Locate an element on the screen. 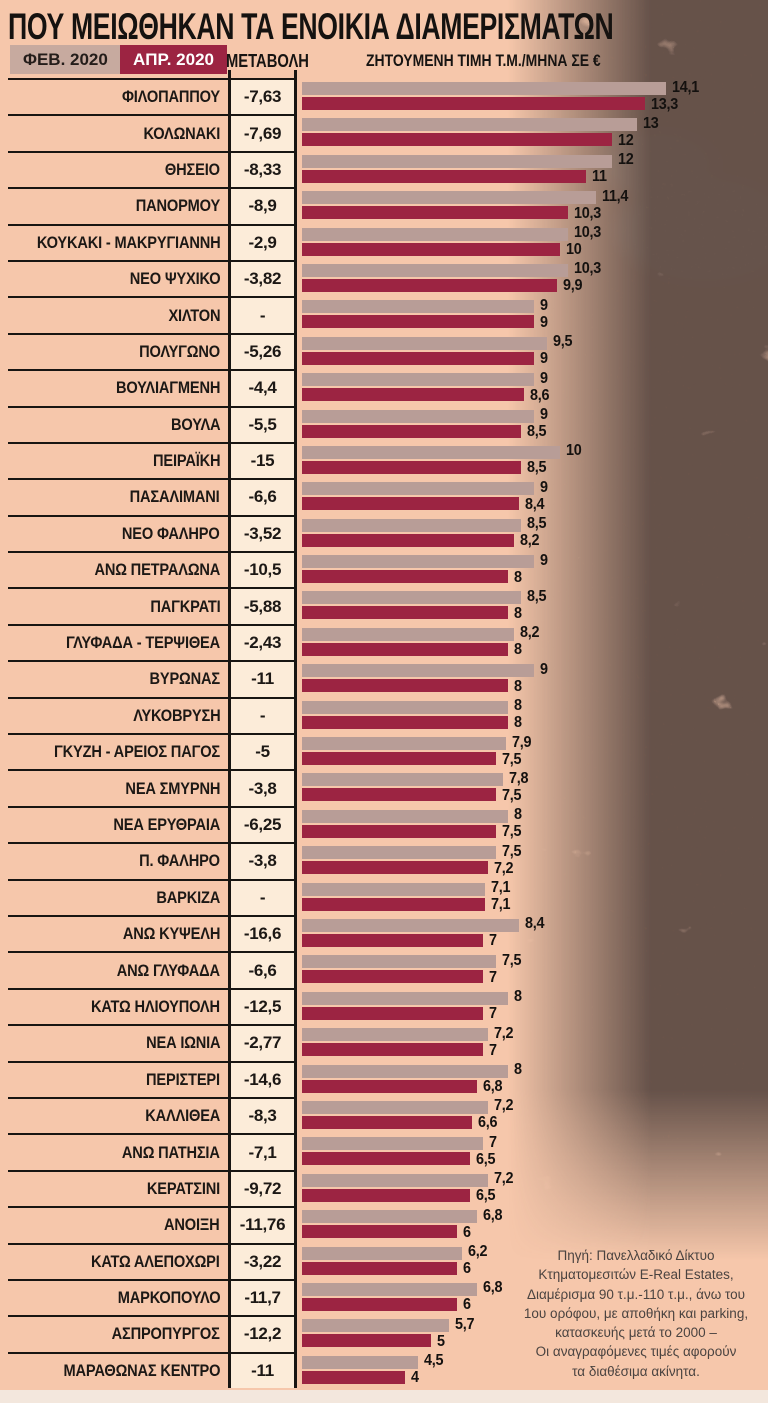 The height and width of the screenshot is (1403, 768). area-name-cell: ΘΗΣΕΙΟ is located at coordinates (118, 168).